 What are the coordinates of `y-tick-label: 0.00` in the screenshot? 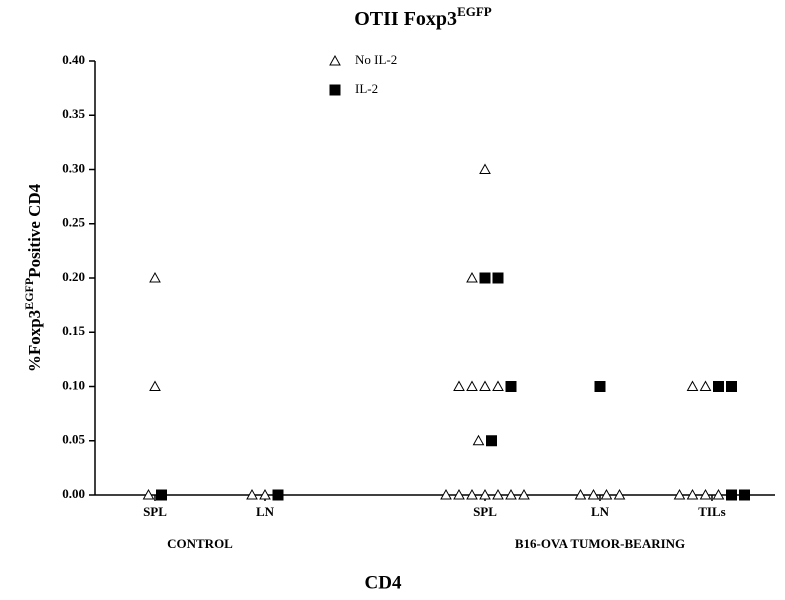 It's located at (73, 493).